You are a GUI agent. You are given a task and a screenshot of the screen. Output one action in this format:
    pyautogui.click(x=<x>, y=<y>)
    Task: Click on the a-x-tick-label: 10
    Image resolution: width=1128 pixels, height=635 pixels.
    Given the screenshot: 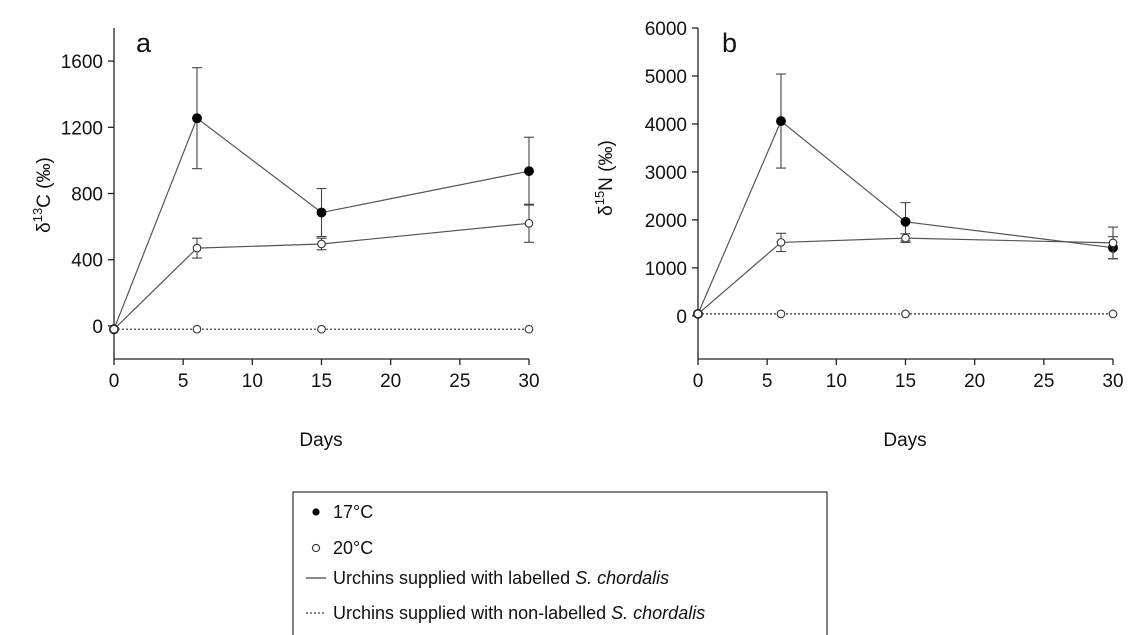 What is the action you would take?
    pyautogui.click(x=252, y=381)
    